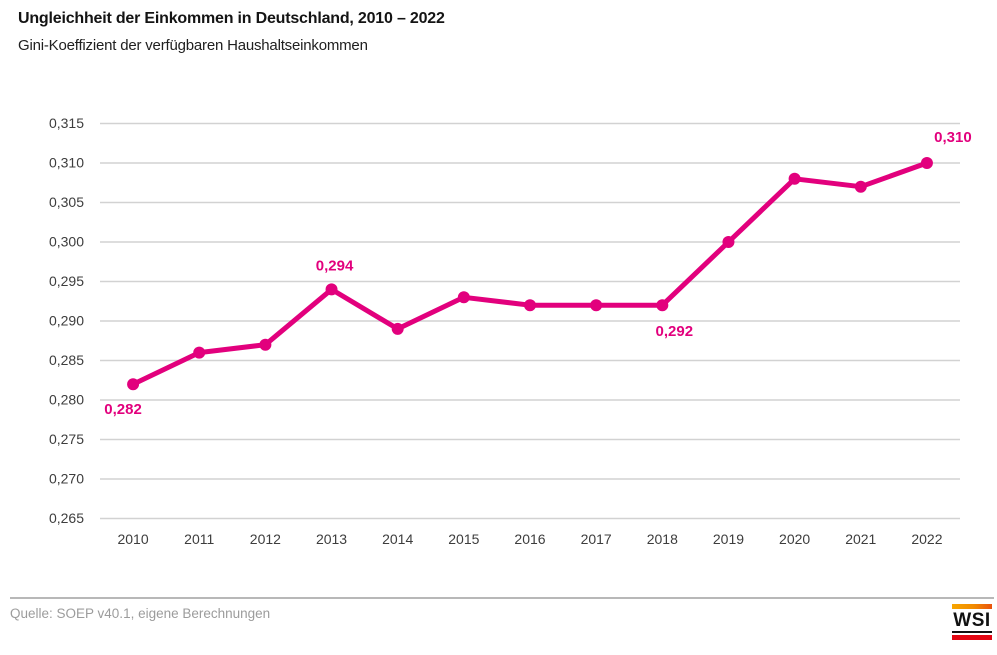 The width and height of the screenshot is (997, 655). What do you see at coordinates (66, 202) in the screenshot?
I see `y-tick-label: 0,305` at bounding box center [66, 202].